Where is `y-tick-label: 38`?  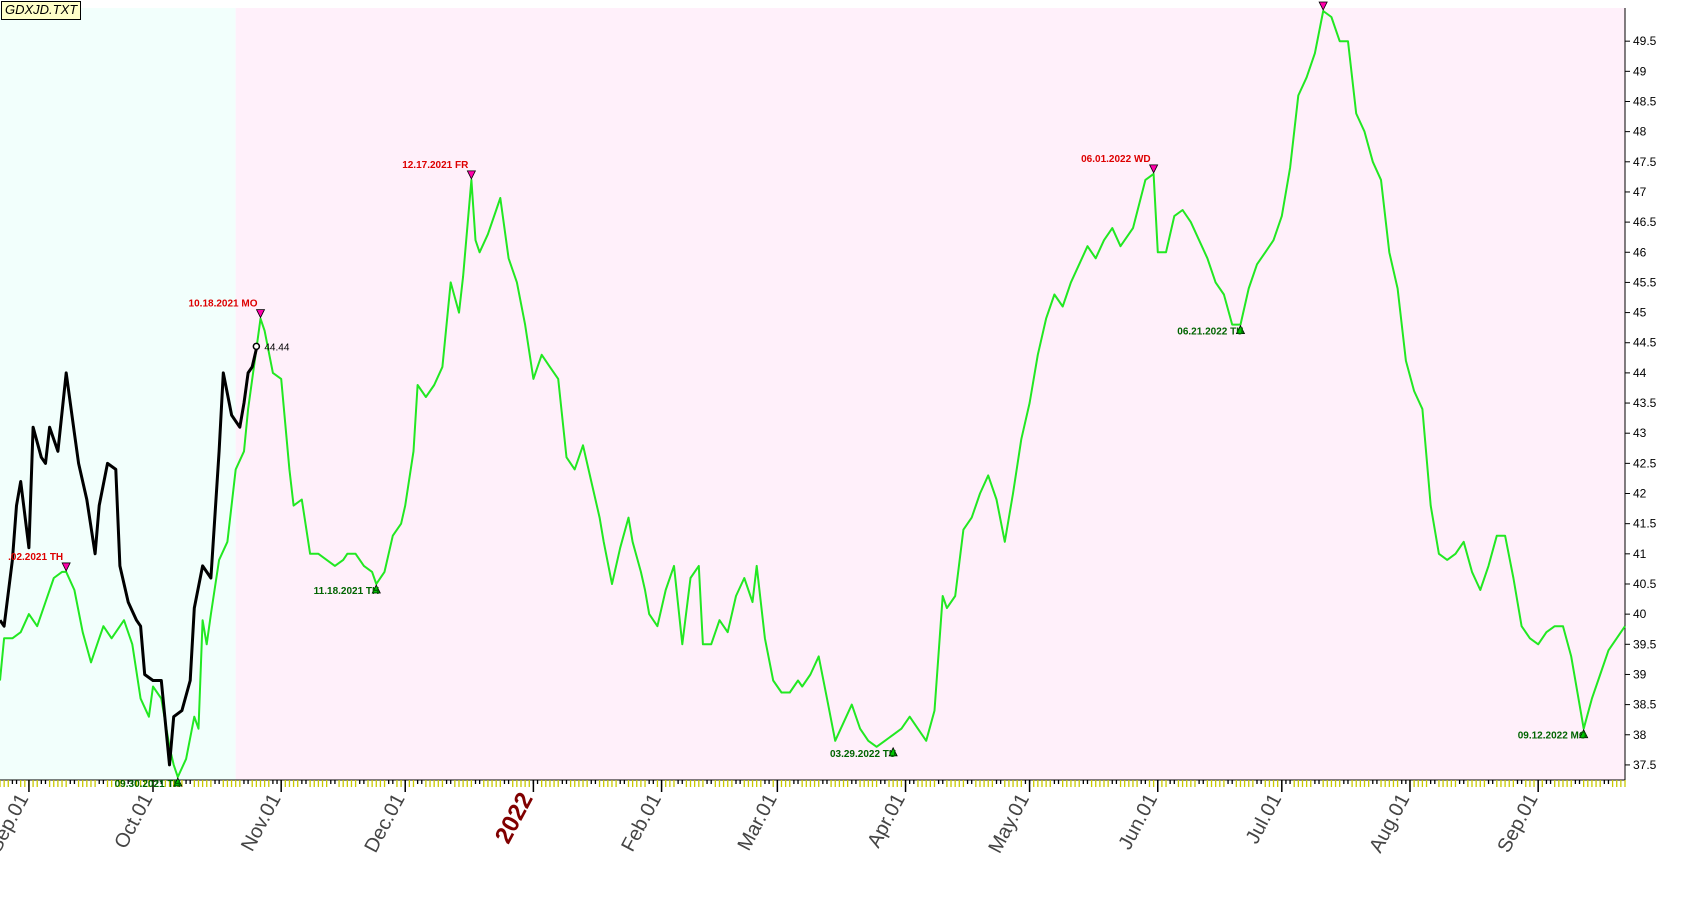 y-tick-label: 38 is located at coordinates (1640, 735).